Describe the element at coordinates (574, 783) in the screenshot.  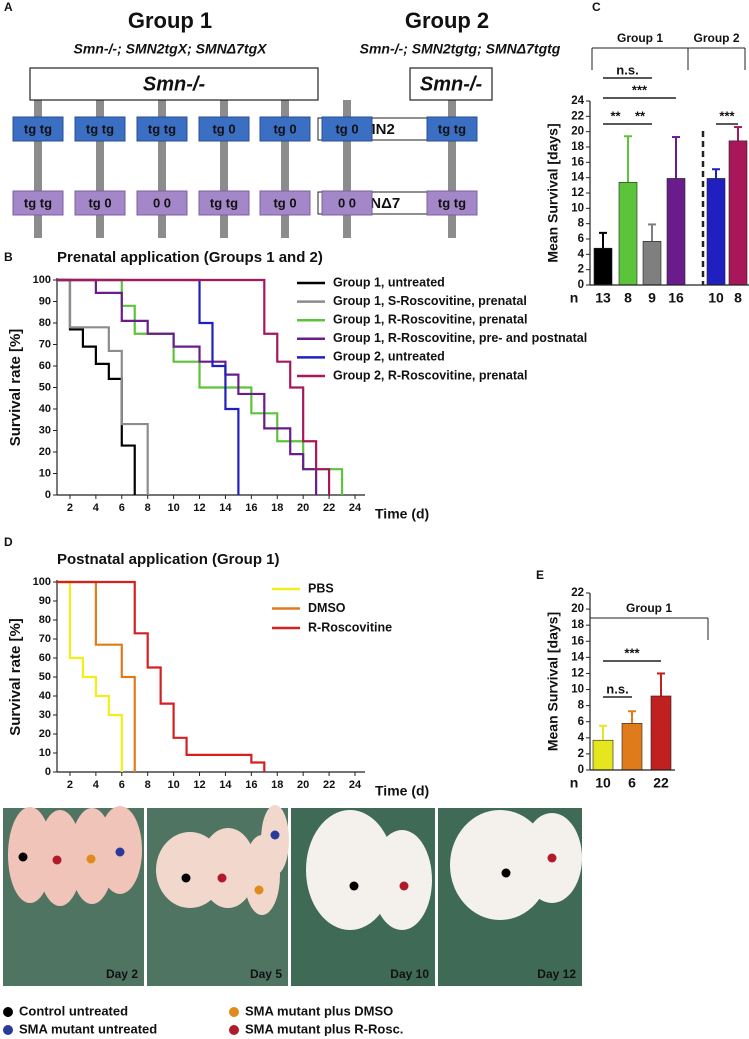
I see `n-label: n` at that location.